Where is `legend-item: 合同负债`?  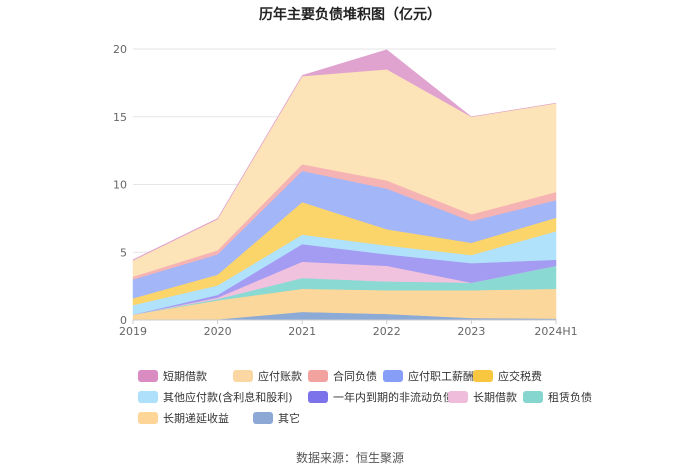
legend-item: 合同负债 is located at coordinates (342, 376).